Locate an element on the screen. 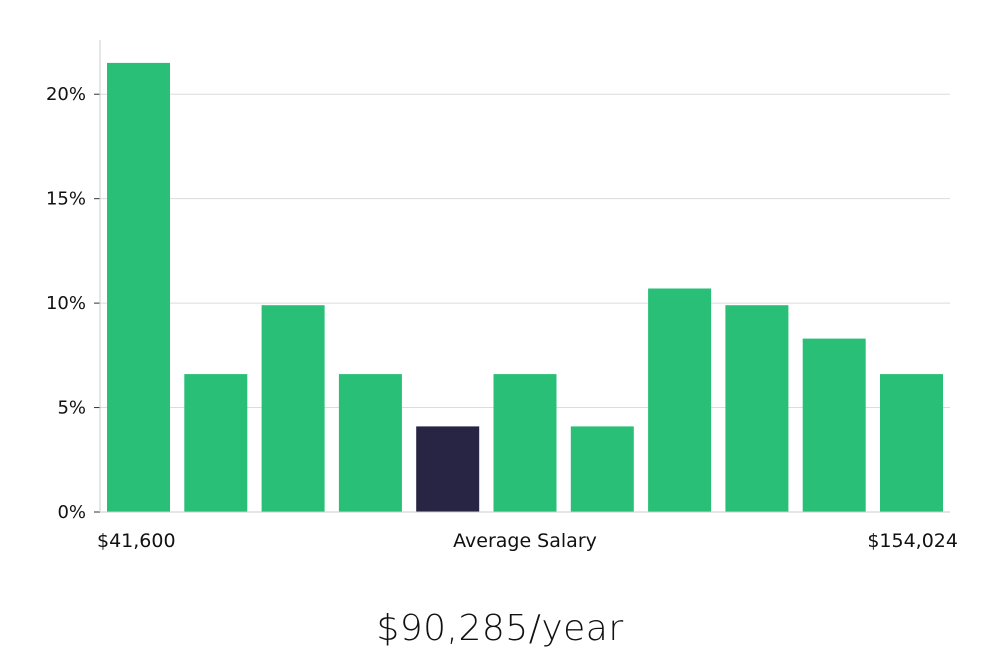 The width and height of the screenshot is (1000, 660). average-salary-value: $90,285/year is located at coordinates (500, 628).